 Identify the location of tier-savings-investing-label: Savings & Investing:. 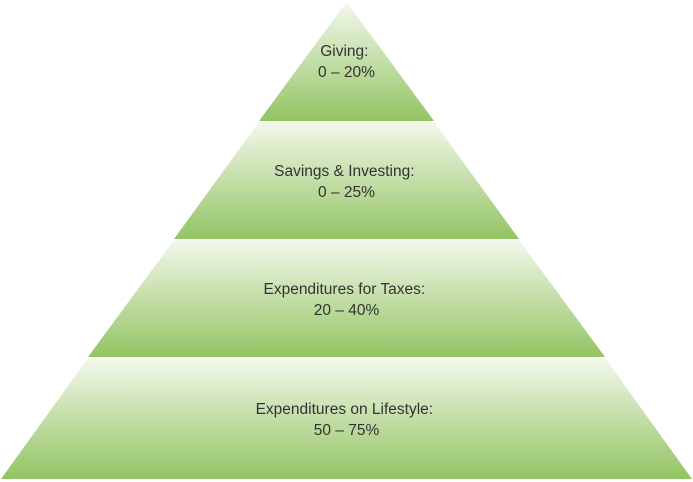
(344, 171).